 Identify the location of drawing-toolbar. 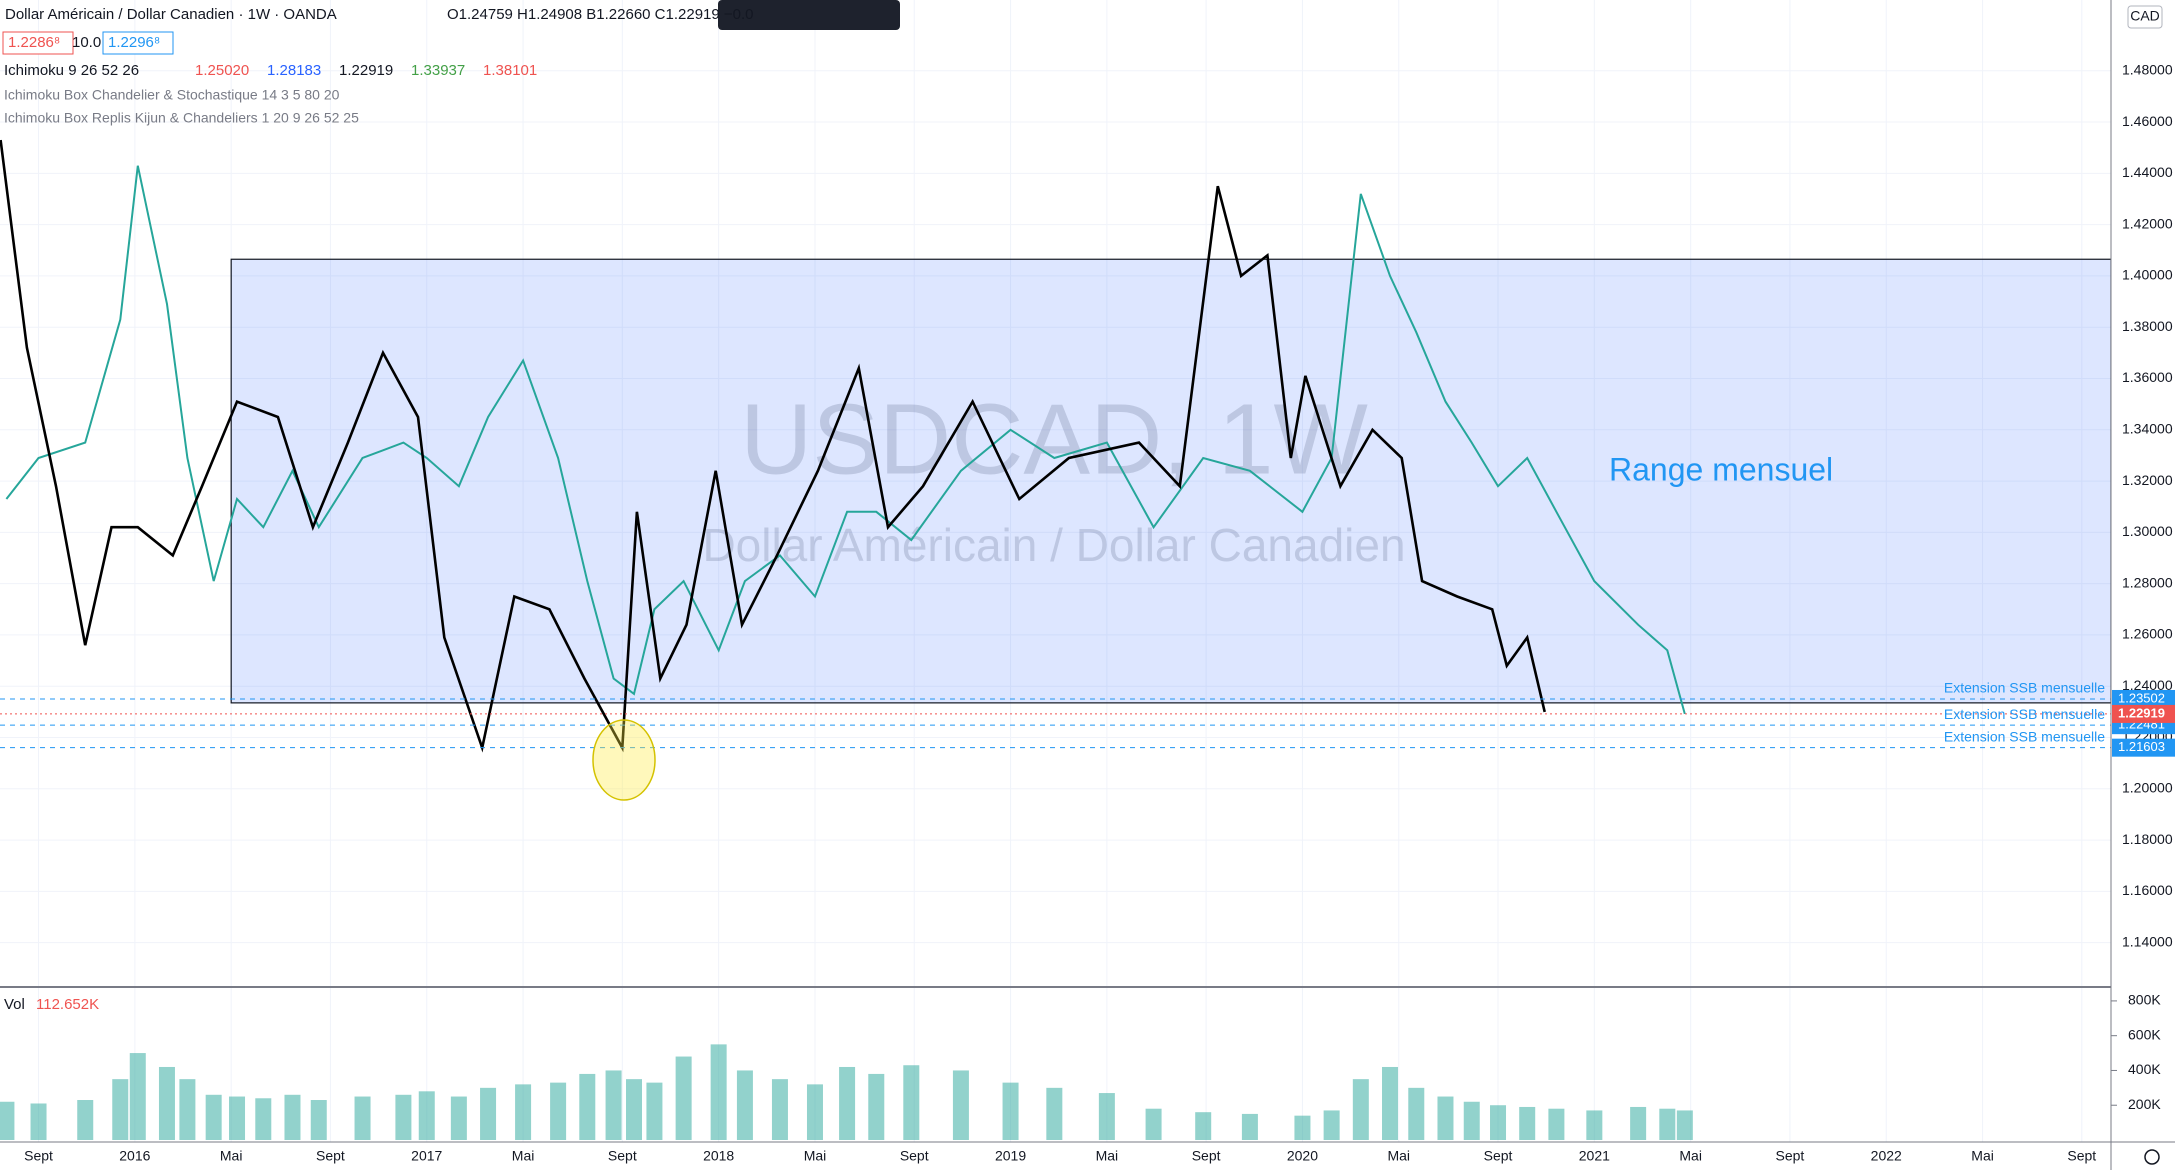
(809, 15).